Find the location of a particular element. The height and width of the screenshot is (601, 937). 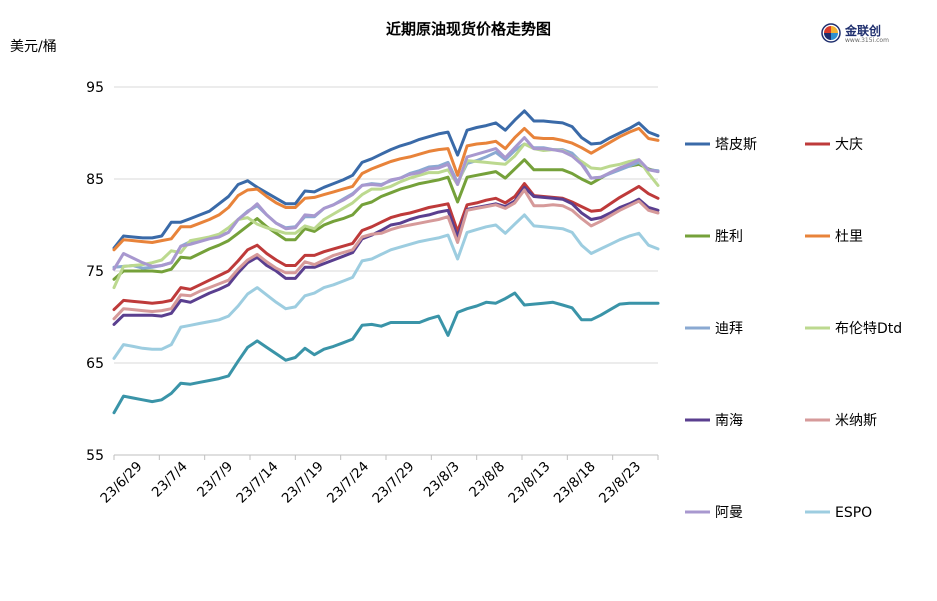

x-tick-label: 23/8/18 is located at coordinates (575, 483).